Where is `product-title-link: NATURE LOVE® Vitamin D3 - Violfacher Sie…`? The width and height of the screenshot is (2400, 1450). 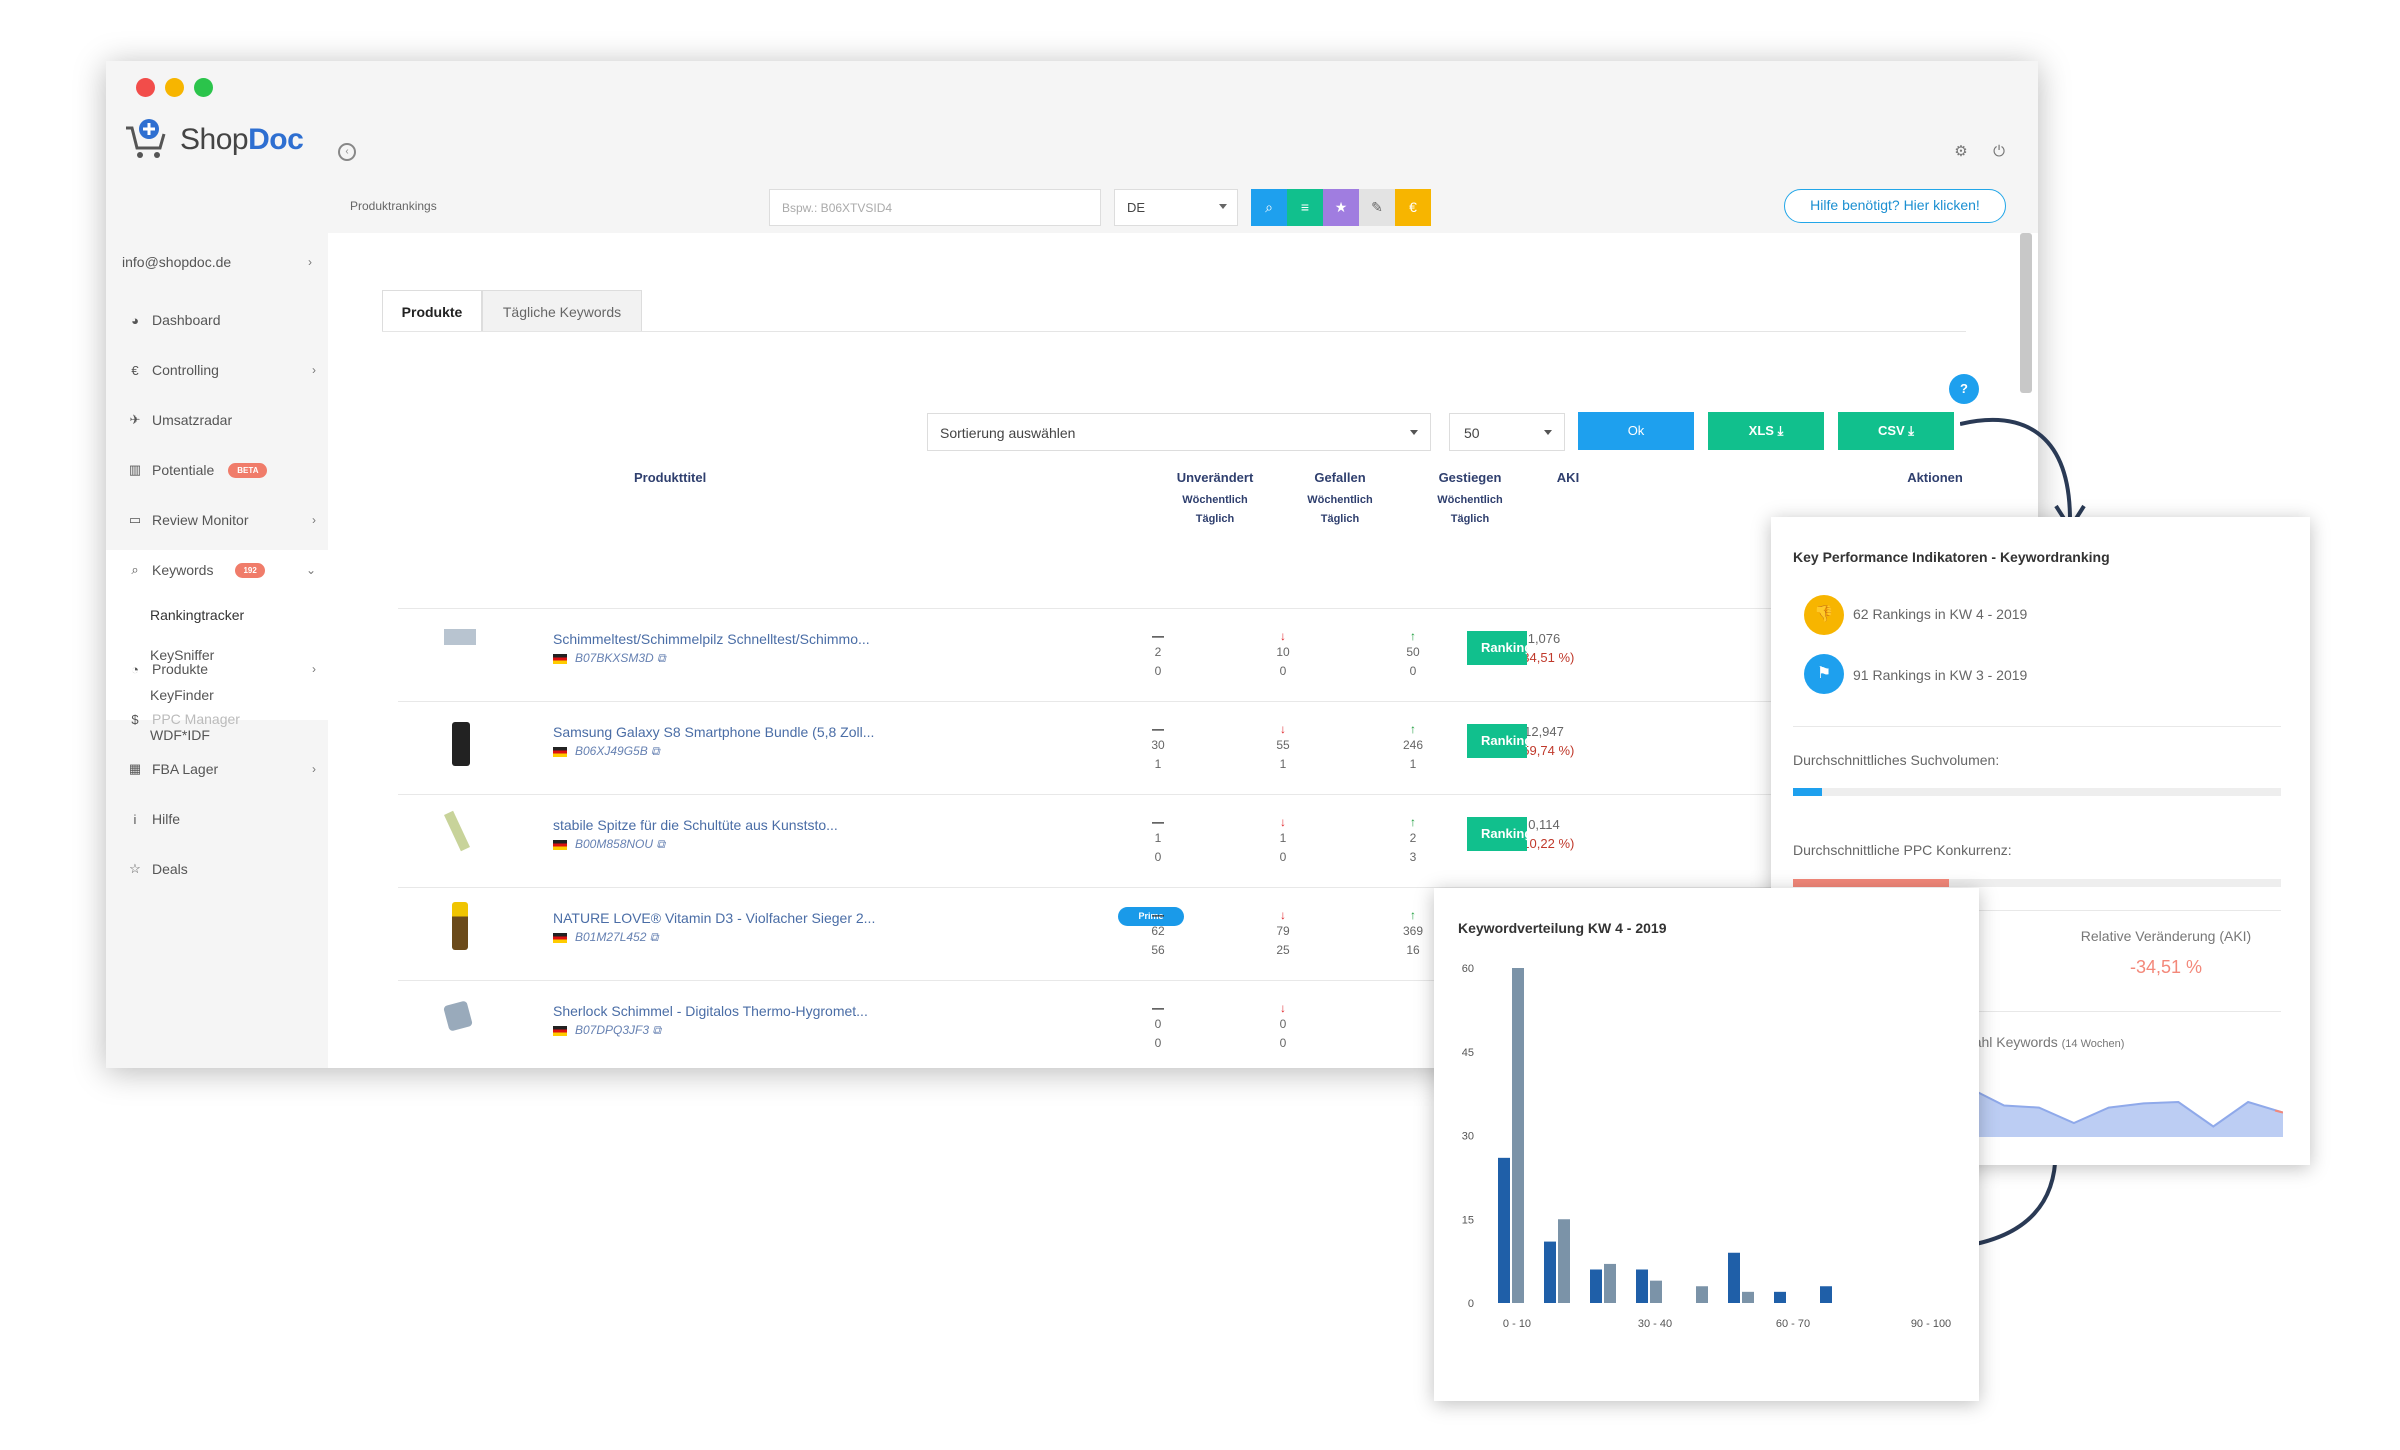 product-title-link: NATURE LOVE® Vitamin D3 - Violfacher Sie… is located at coordinates (714, 918).